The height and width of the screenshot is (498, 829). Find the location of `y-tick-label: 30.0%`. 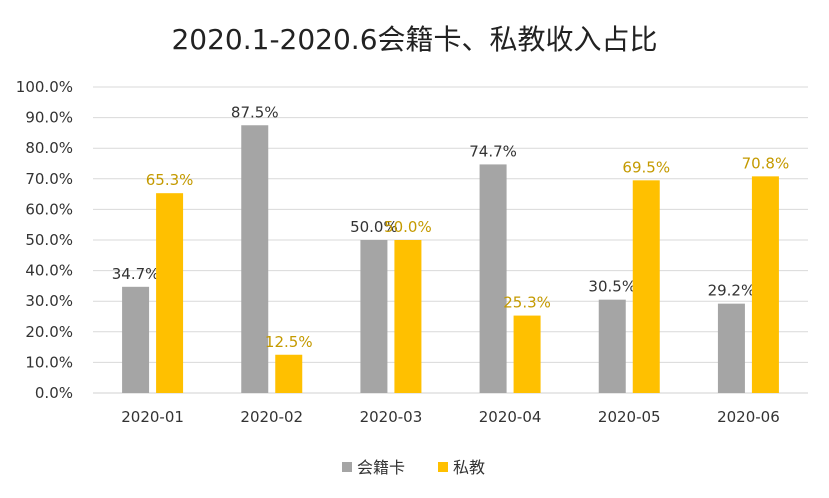

y-tick-label: 30.0% is located at coordinates (49, 301).